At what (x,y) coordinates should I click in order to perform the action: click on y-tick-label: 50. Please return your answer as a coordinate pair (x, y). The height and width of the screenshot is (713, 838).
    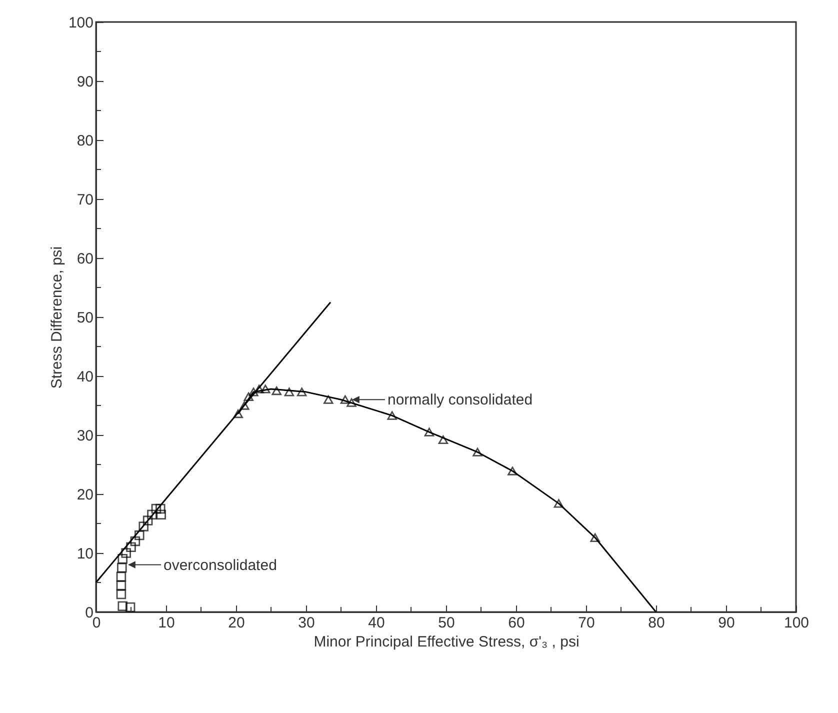
    Looking at the image, I should click on (85, 318).